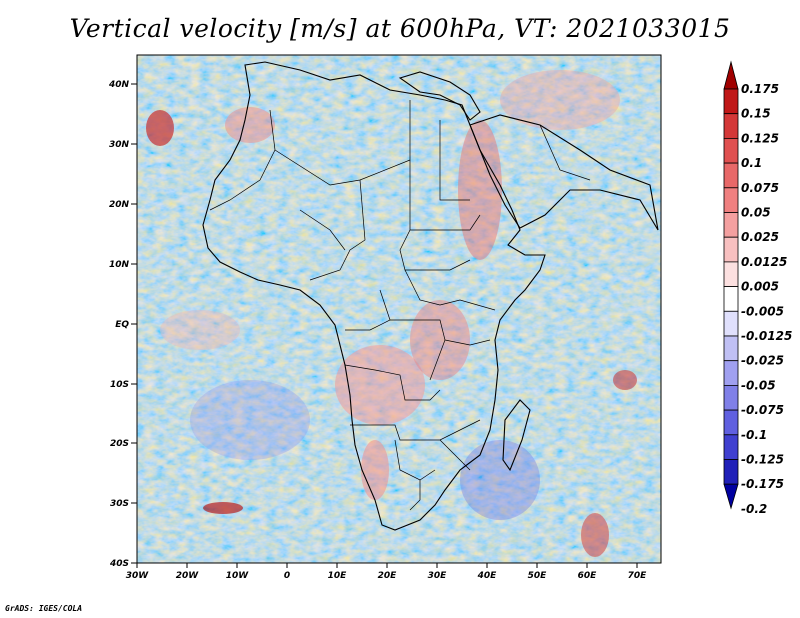 This screenshot has width=800, height=618. Describe the element at coordinates (44, 608) in the screenshot. I see `grads-credit: GrADS: IGES/COLA` at that location.